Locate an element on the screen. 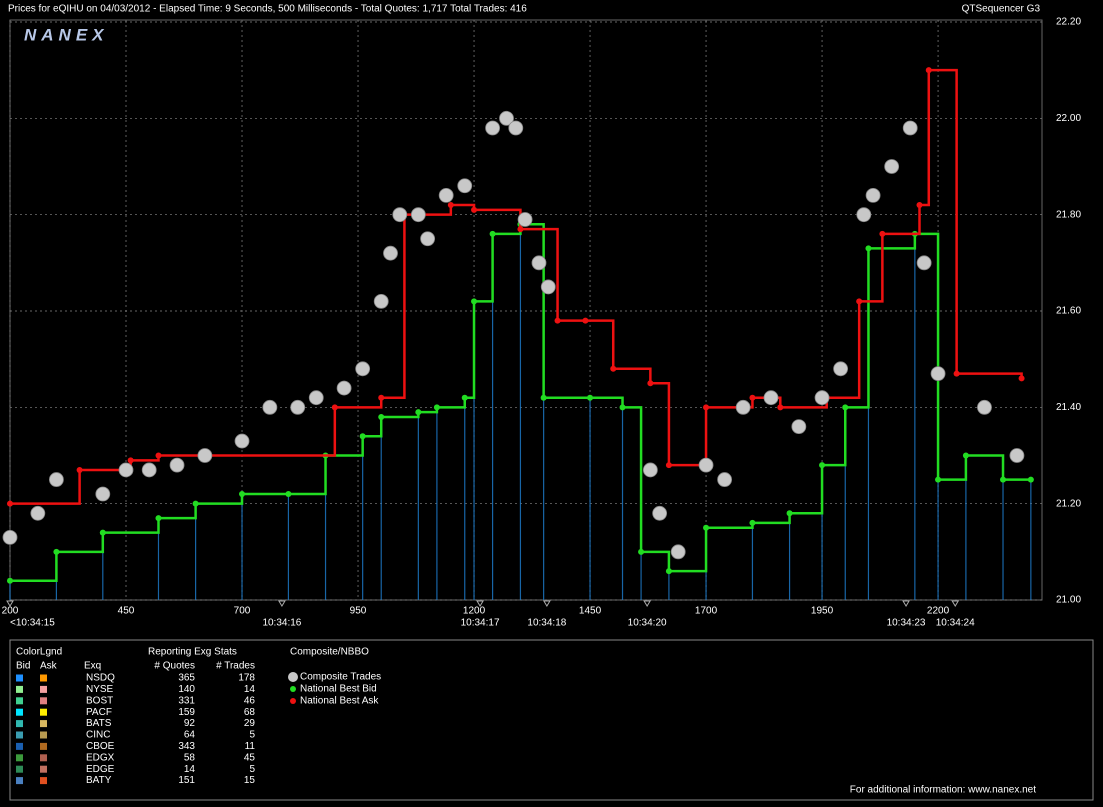  trades: 5 is located at coordinates (252, 769).